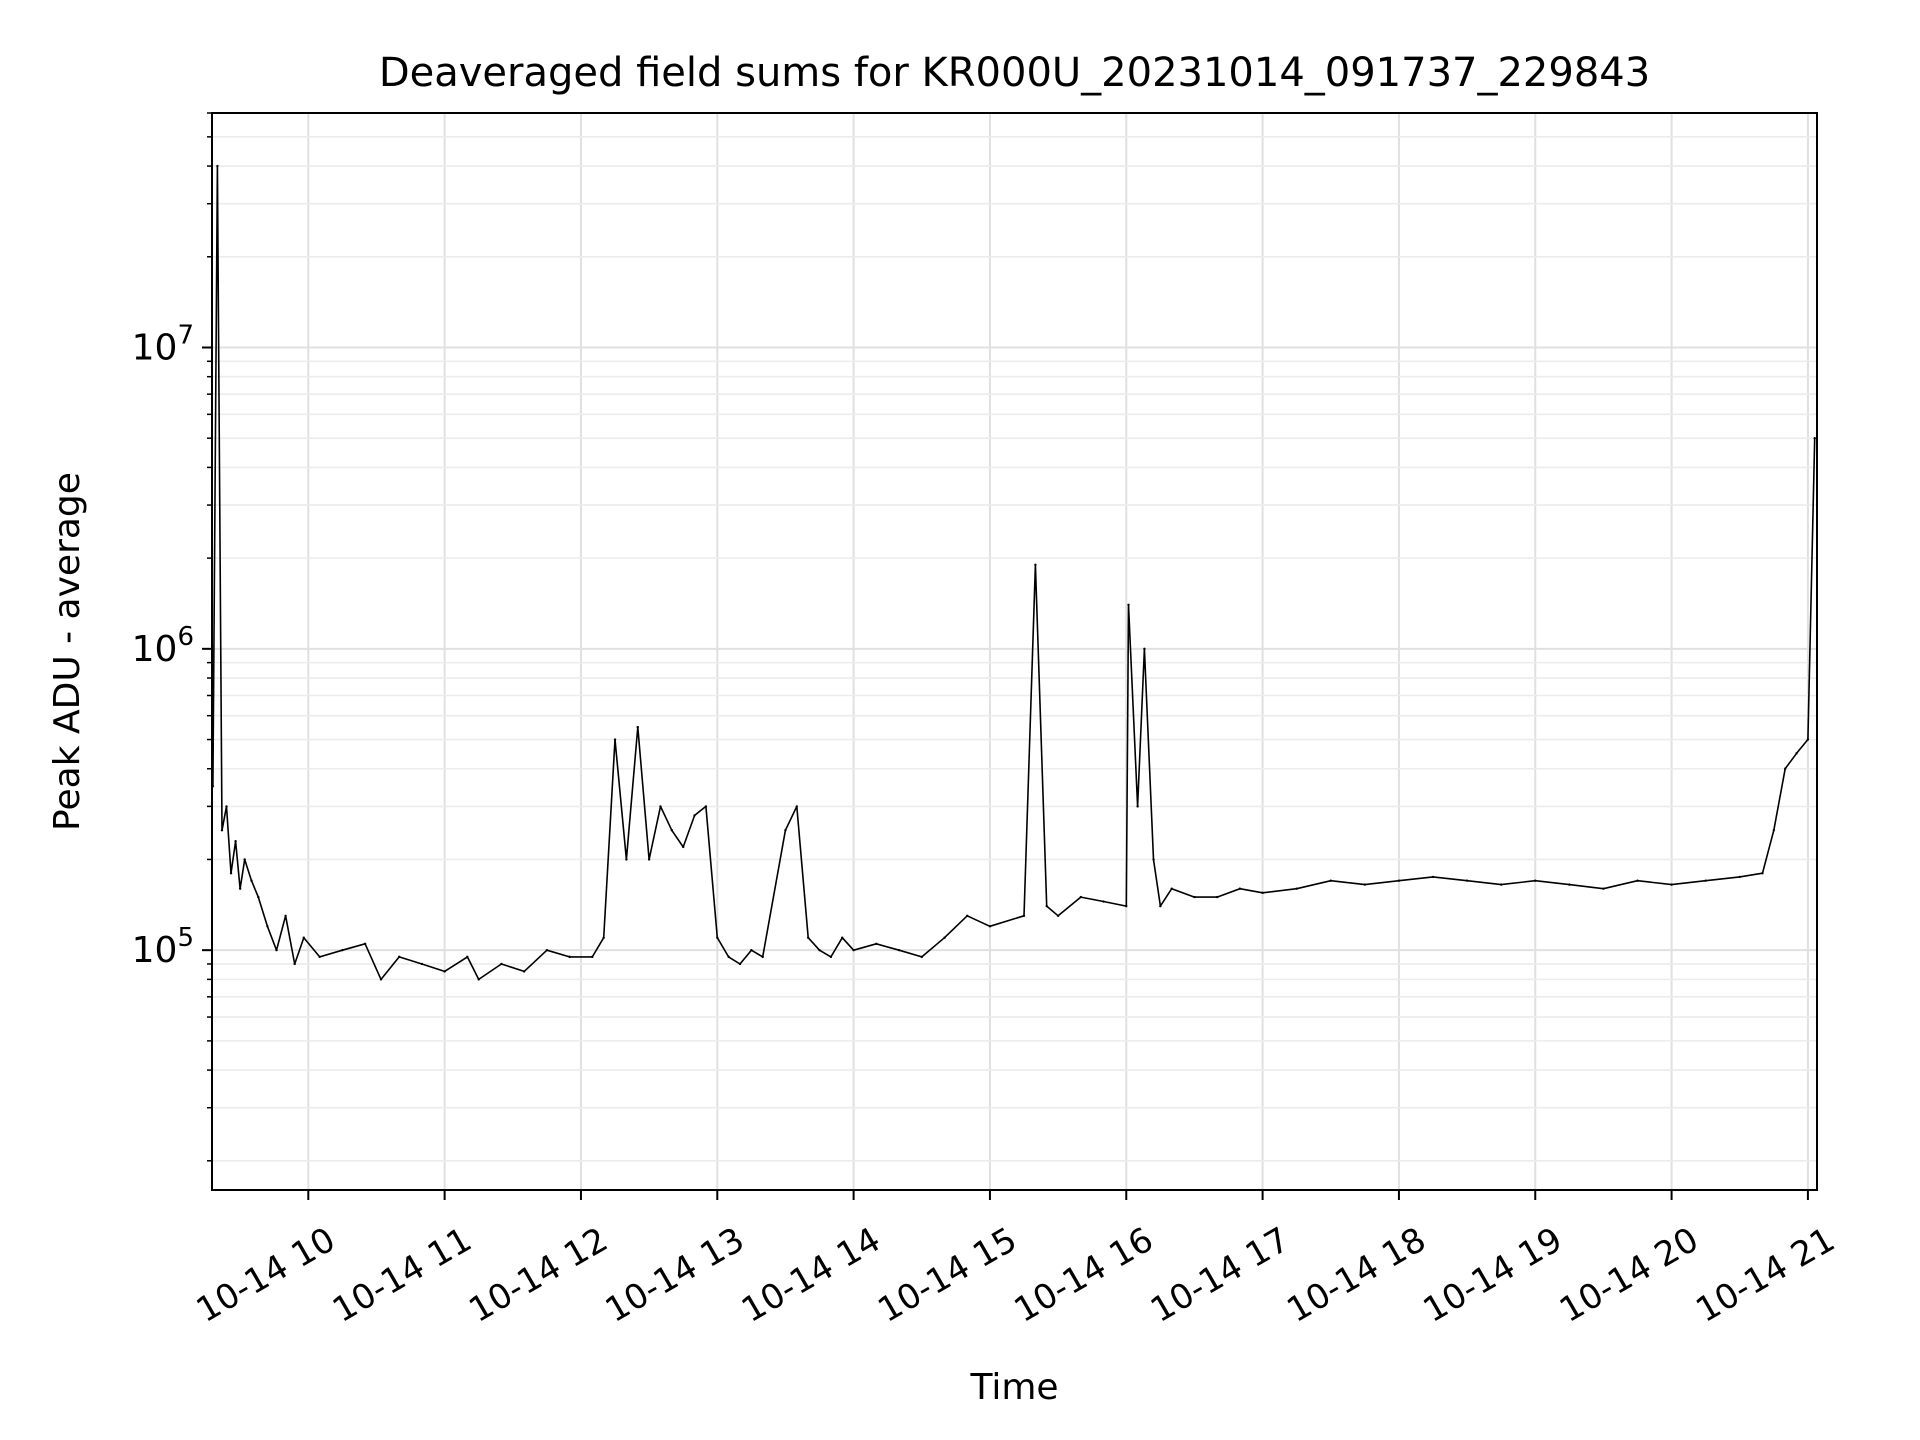  I want to click on y-tick-label-exponent: 7, so click(185, 335).